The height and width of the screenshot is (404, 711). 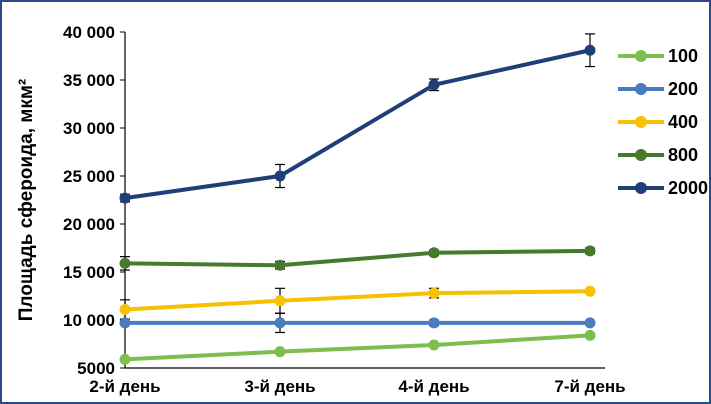 I want to click on y-axis-label: Площадь сфероида, мкм², so click(x=26, y=200).